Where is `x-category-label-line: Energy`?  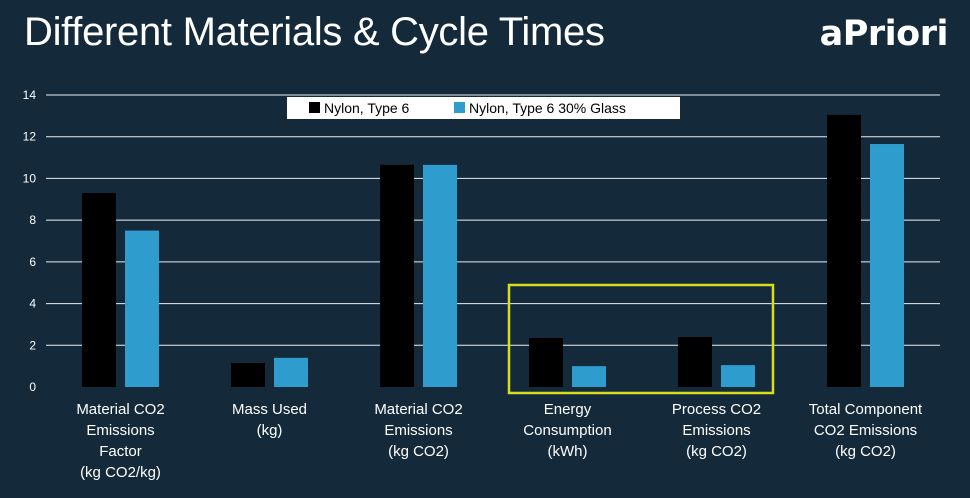
x-category-label-line: Energy is located at coordinates (568, 409).